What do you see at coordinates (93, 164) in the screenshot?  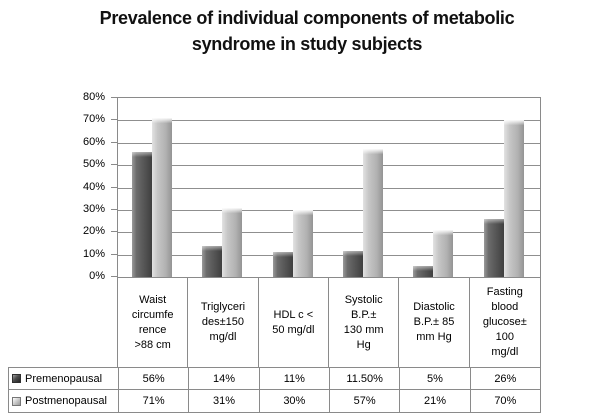 I see `y-axis-tick-label: 50%` at bounding box center [93, 164].